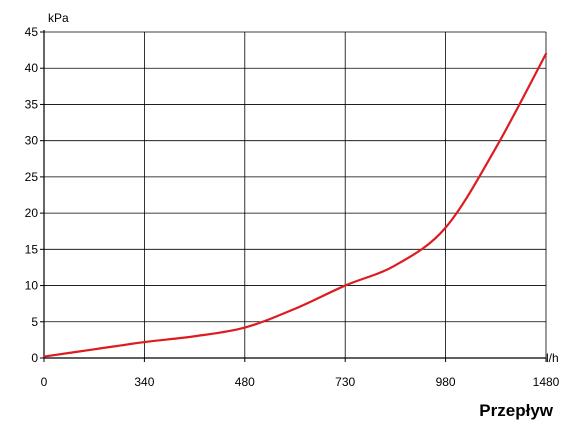 Image resolution: width=579 pixels, height=421 pixels. I want to click on y-tick-label: 35, so click(32, 104).